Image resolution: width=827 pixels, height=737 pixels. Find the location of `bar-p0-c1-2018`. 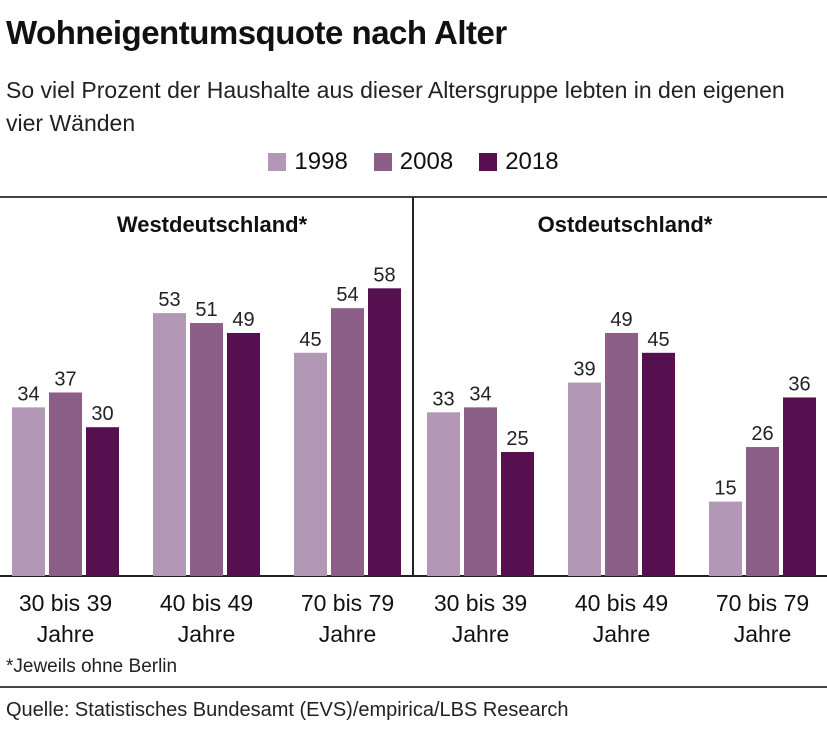

bar-p0-c1-2018 is located at coordinates (243, 454).